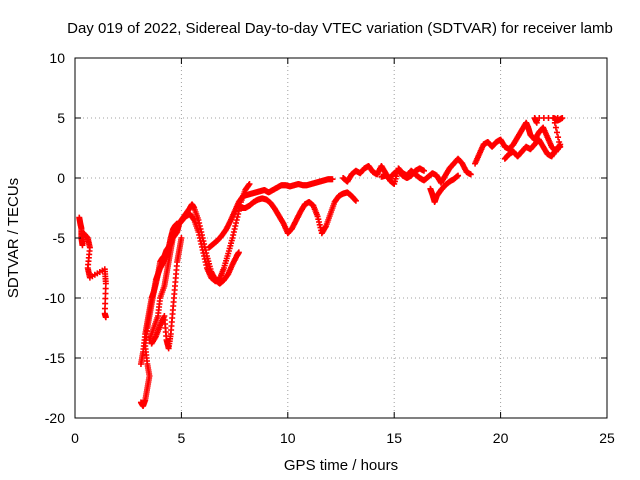 Image resolution: width=640 pixels, height=480 pixels. I want to click on y-axis-label: SDTVAR / TECUs, so click(13, 238).